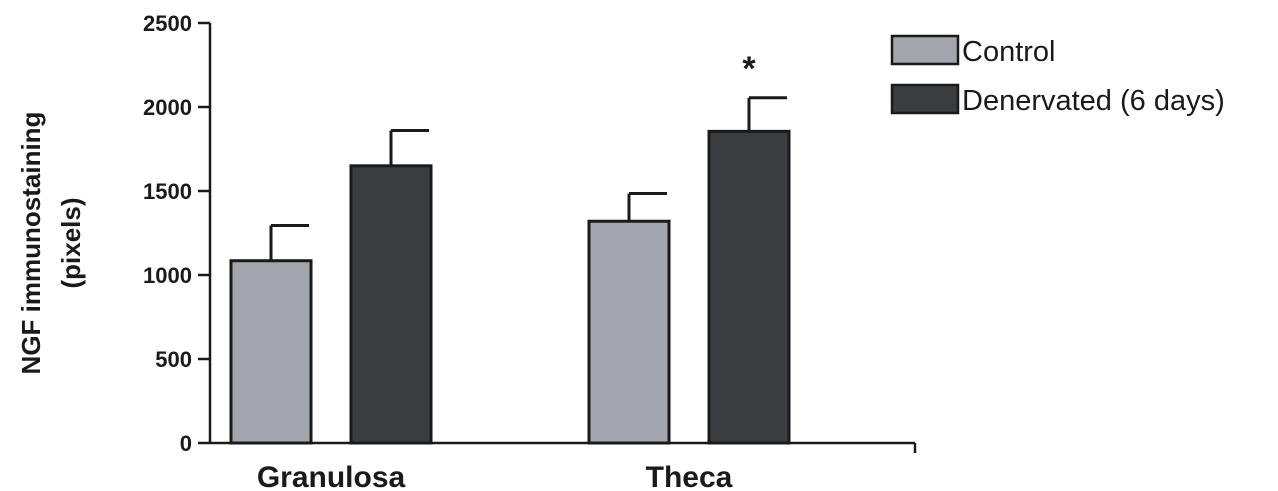 The height and width of the screenshot is (491, 1278). What do you see at coordinates (186, 443) in the screenshot?
I see `y-tick-label: 0` at bounding box center [186, 443].